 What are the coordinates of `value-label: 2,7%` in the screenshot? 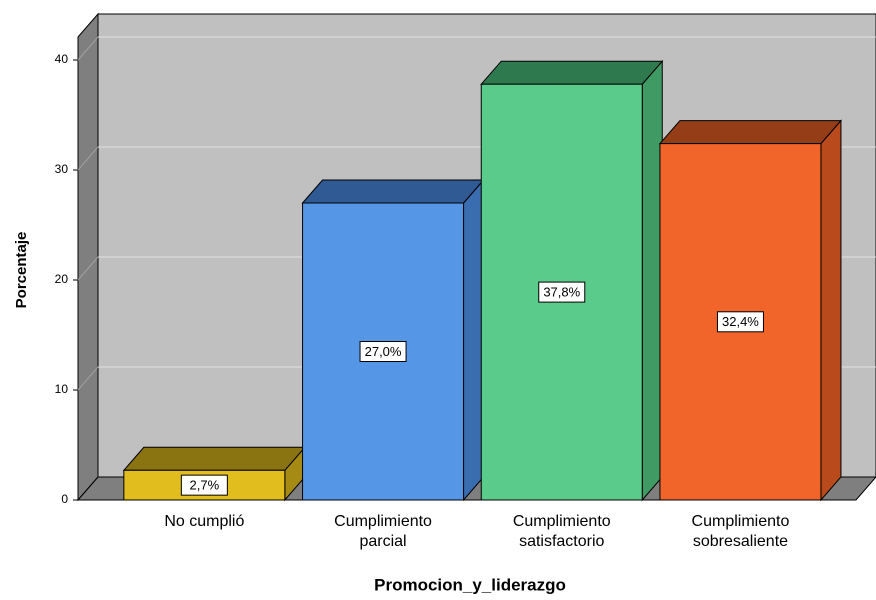 It's located at (205, 485).